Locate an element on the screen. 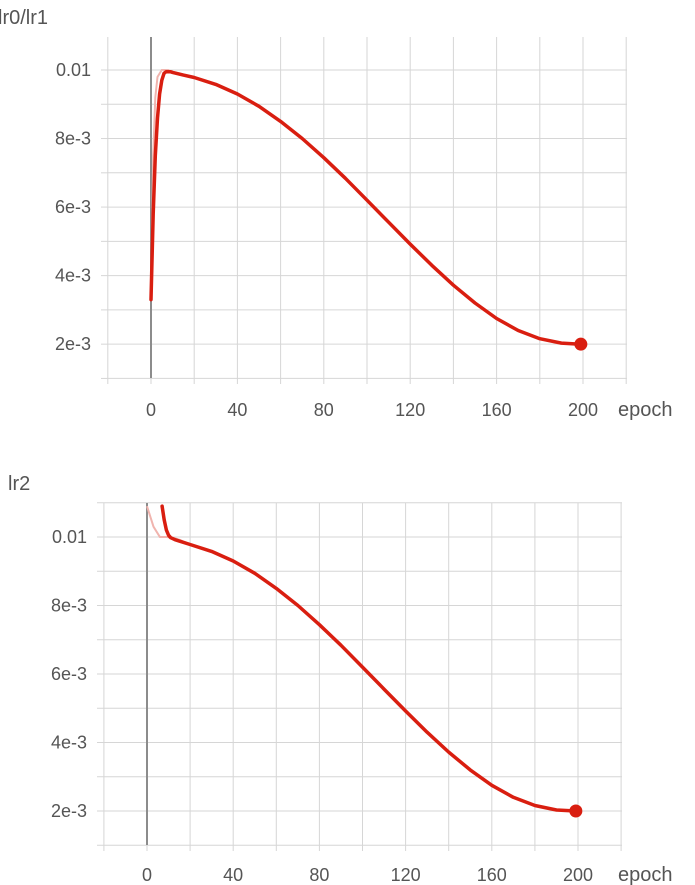 This screenshot has height=885, width=695. y-axis-title: lr0/lr1 is located at coordinates (24, 18).